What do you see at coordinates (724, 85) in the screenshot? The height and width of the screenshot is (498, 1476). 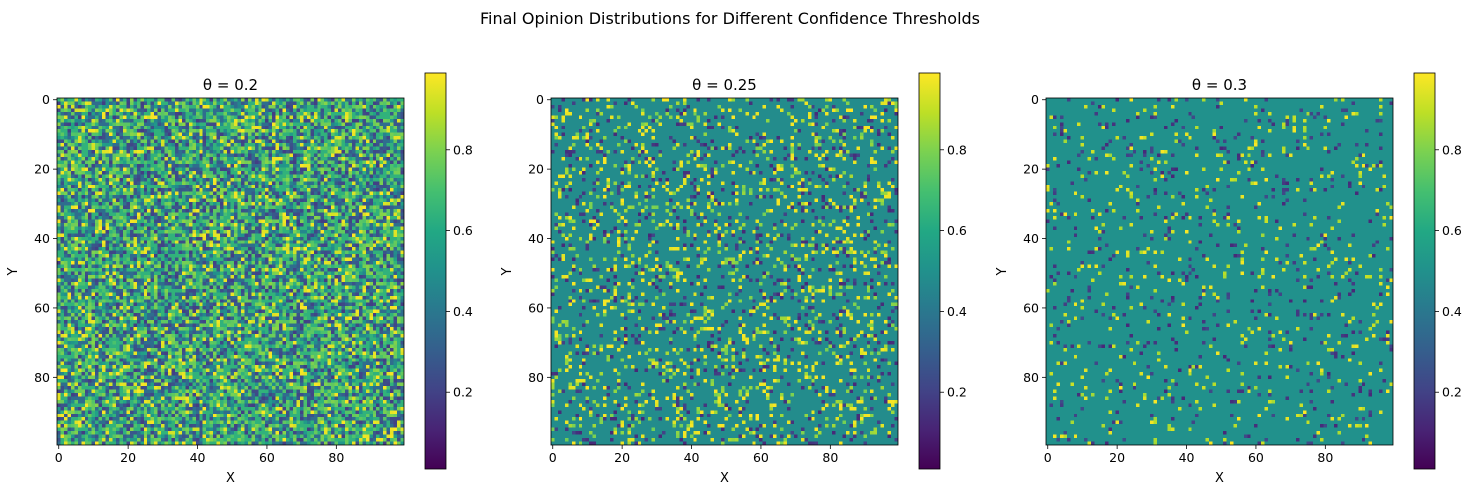 I see `panel-title: θ = 0.25` at bounding box center [724, 85].